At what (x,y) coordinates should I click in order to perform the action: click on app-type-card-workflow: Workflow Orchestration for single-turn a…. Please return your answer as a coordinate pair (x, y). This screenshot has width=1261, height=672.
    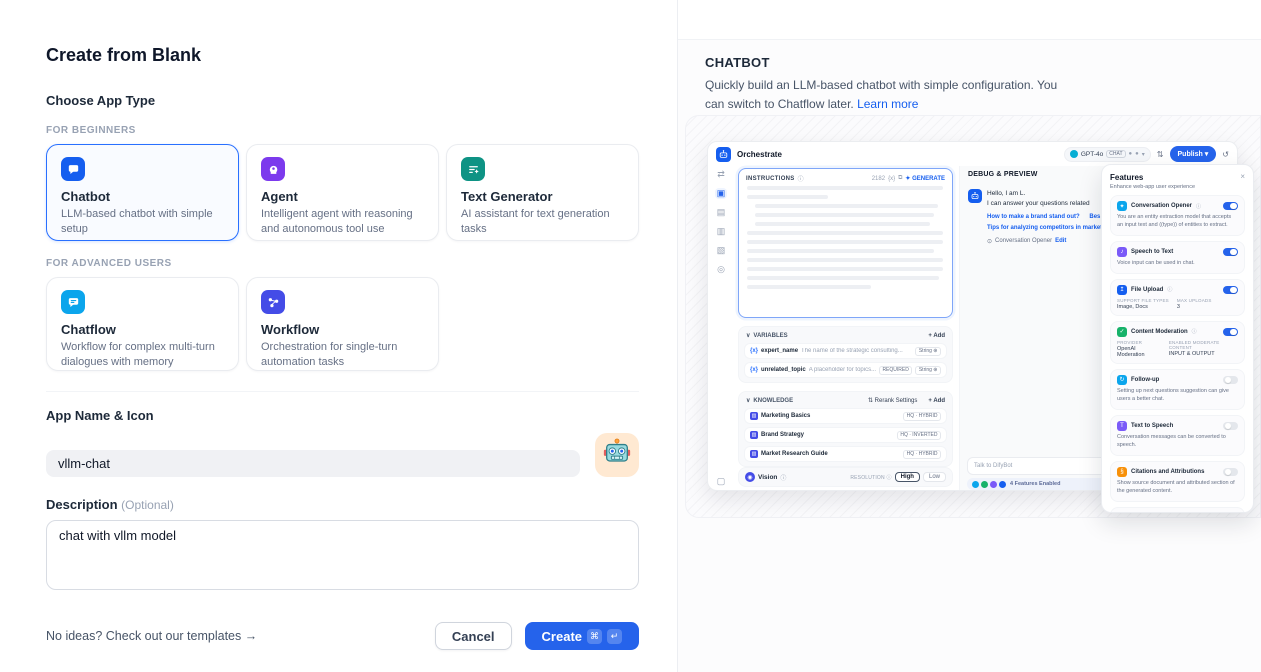
    Looking at the image, I should click on (342, 324).